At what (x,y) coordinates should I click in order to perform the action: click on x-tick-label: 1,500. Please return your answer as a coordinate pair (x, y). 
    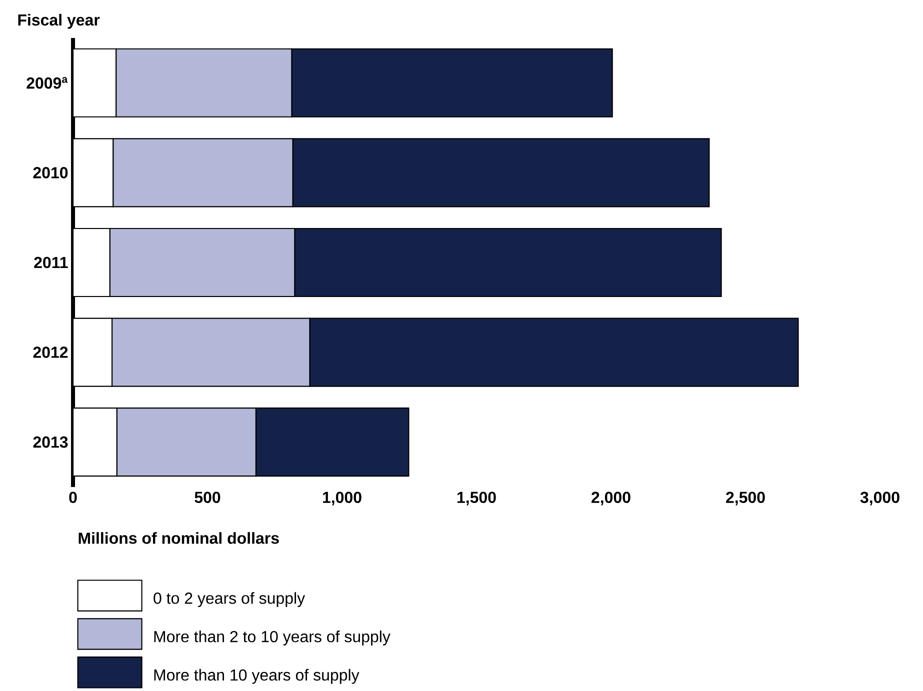
    Looking at the image, I should click on (476, 499).